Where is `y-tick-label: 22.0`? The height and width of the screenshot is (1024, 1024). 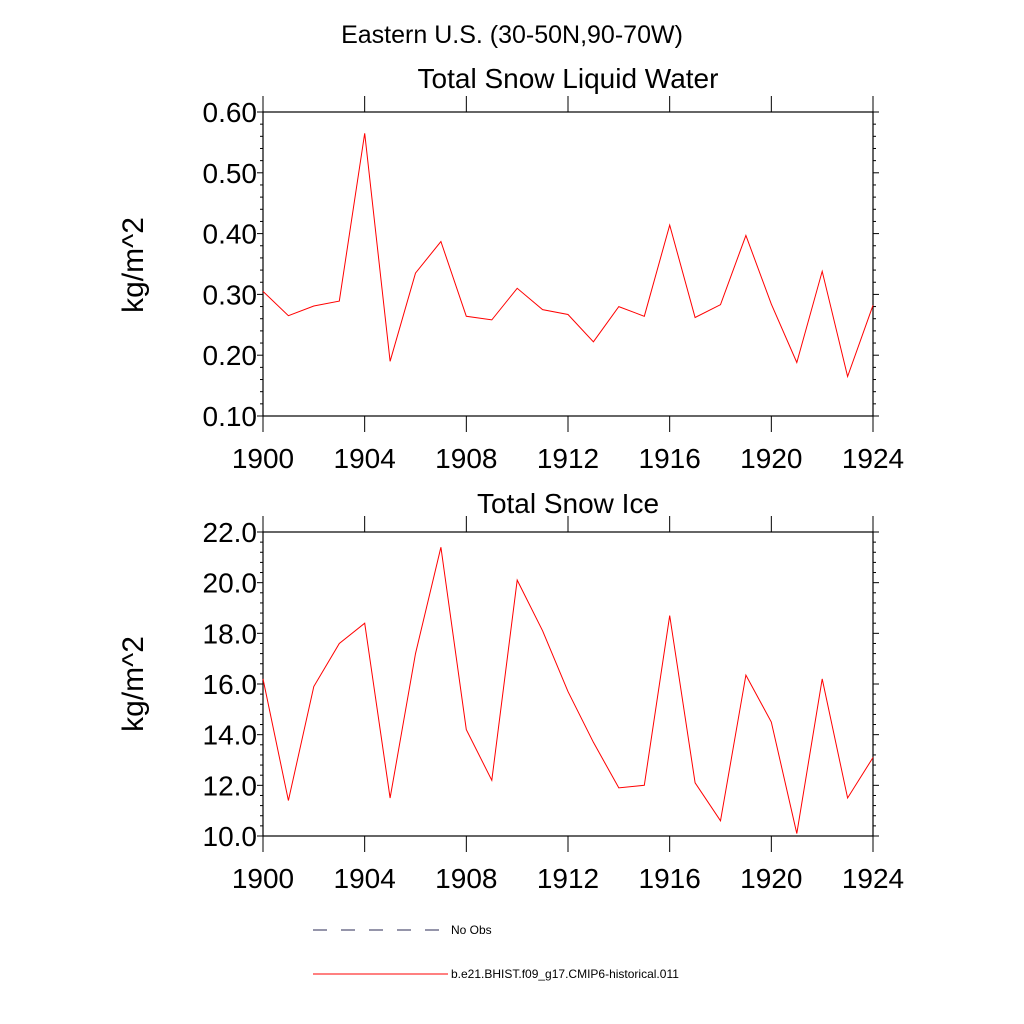 y-tick-label: 22.0 is located at coordinates (230, 532).